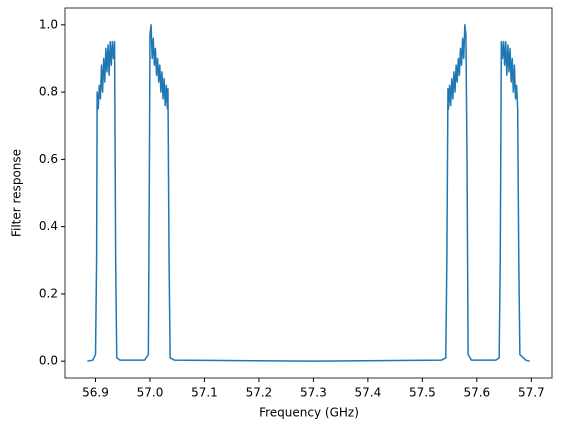 This screenshot has height=432, width=567. What do you see at coordinates (48, 361) in the screenshot?
I see `y-tick-label: 0.0` at bounding box center [48, 361].